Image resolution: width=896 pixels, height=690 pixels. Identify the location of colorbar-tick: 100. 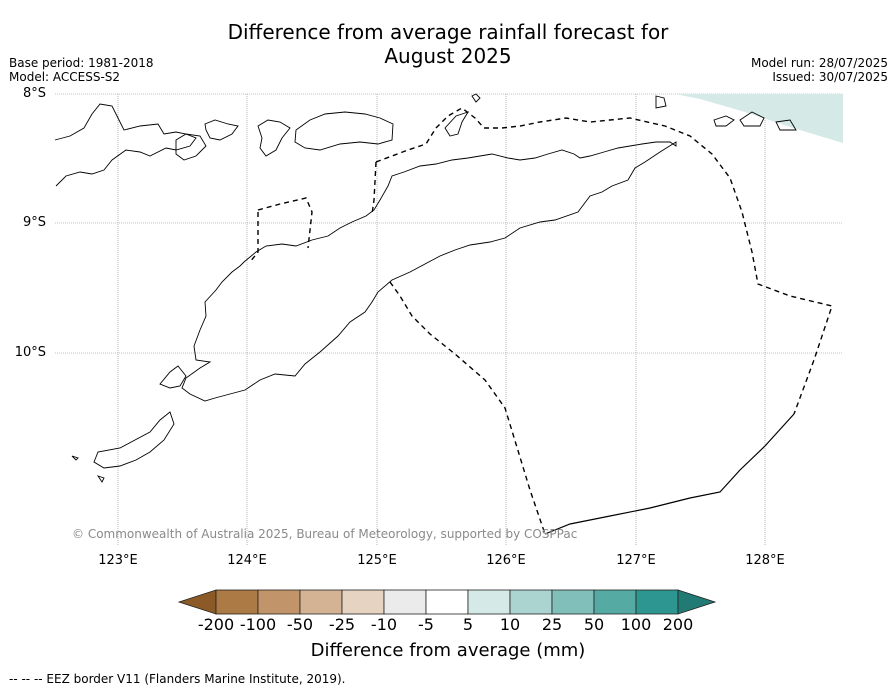
(636, 624).